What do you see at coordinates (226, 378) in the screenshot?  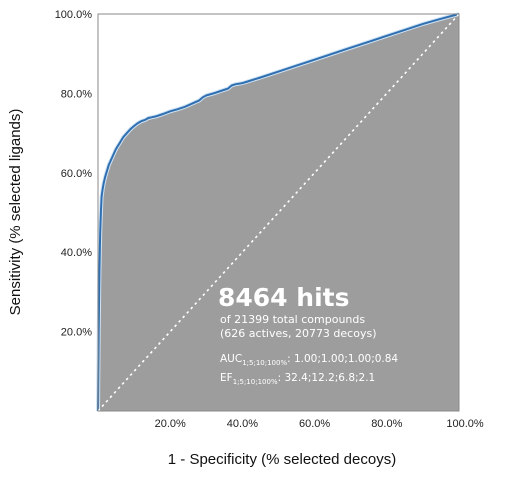 I see `ef-label: EF` at bounding box center [226, 378].